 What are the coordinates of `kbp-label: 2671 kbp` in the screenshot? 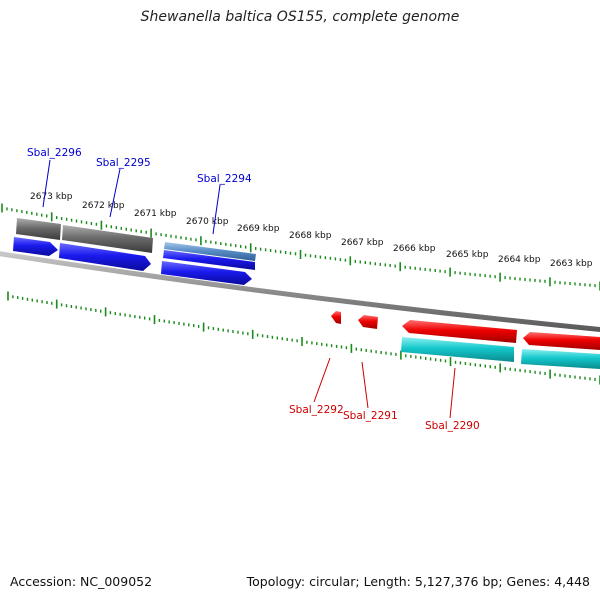 It's located at (155, 214).